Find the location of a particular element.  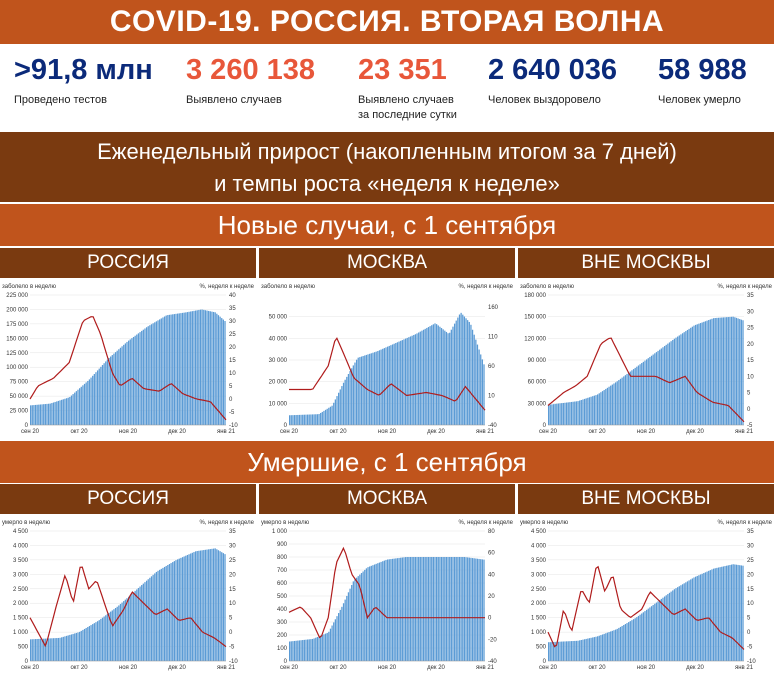

y2-axis-title: %, неделя к неделе is located at coordinates (744, 287).